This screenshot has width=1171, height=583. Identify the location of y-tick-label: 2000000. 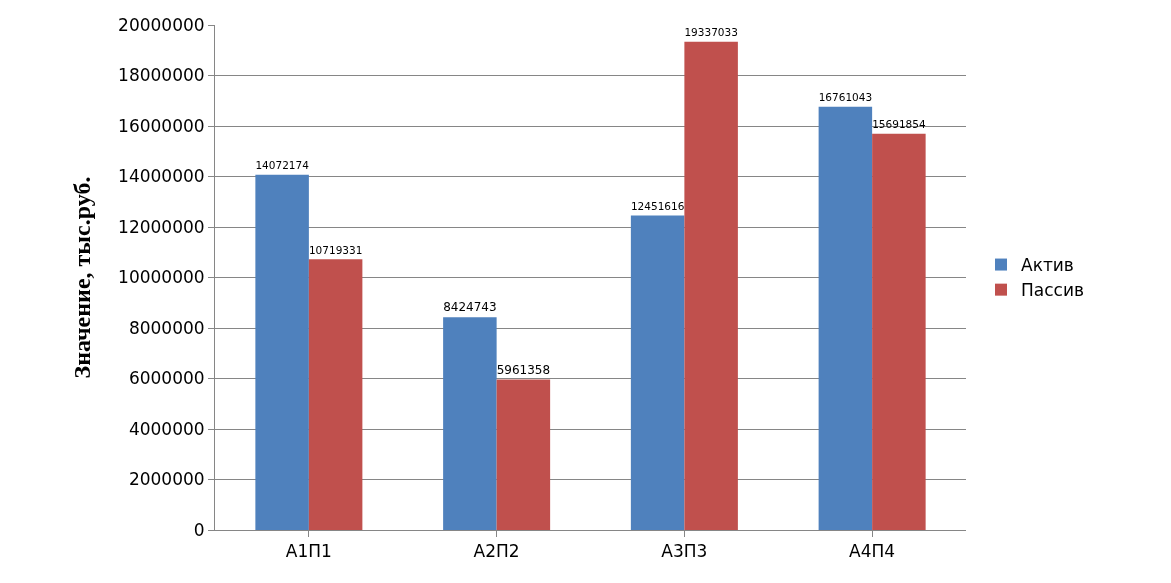
(166, 479).